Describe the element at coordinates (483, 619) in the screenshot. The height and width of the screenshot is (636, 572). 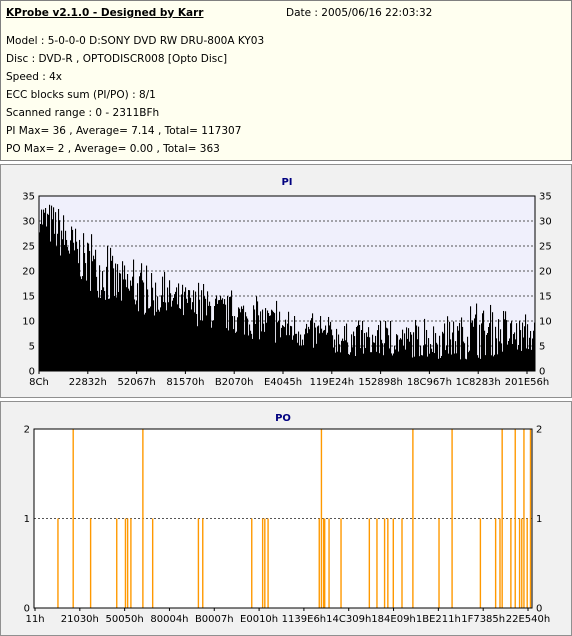
I see `x-tick-label: 1F7385h` at that location.